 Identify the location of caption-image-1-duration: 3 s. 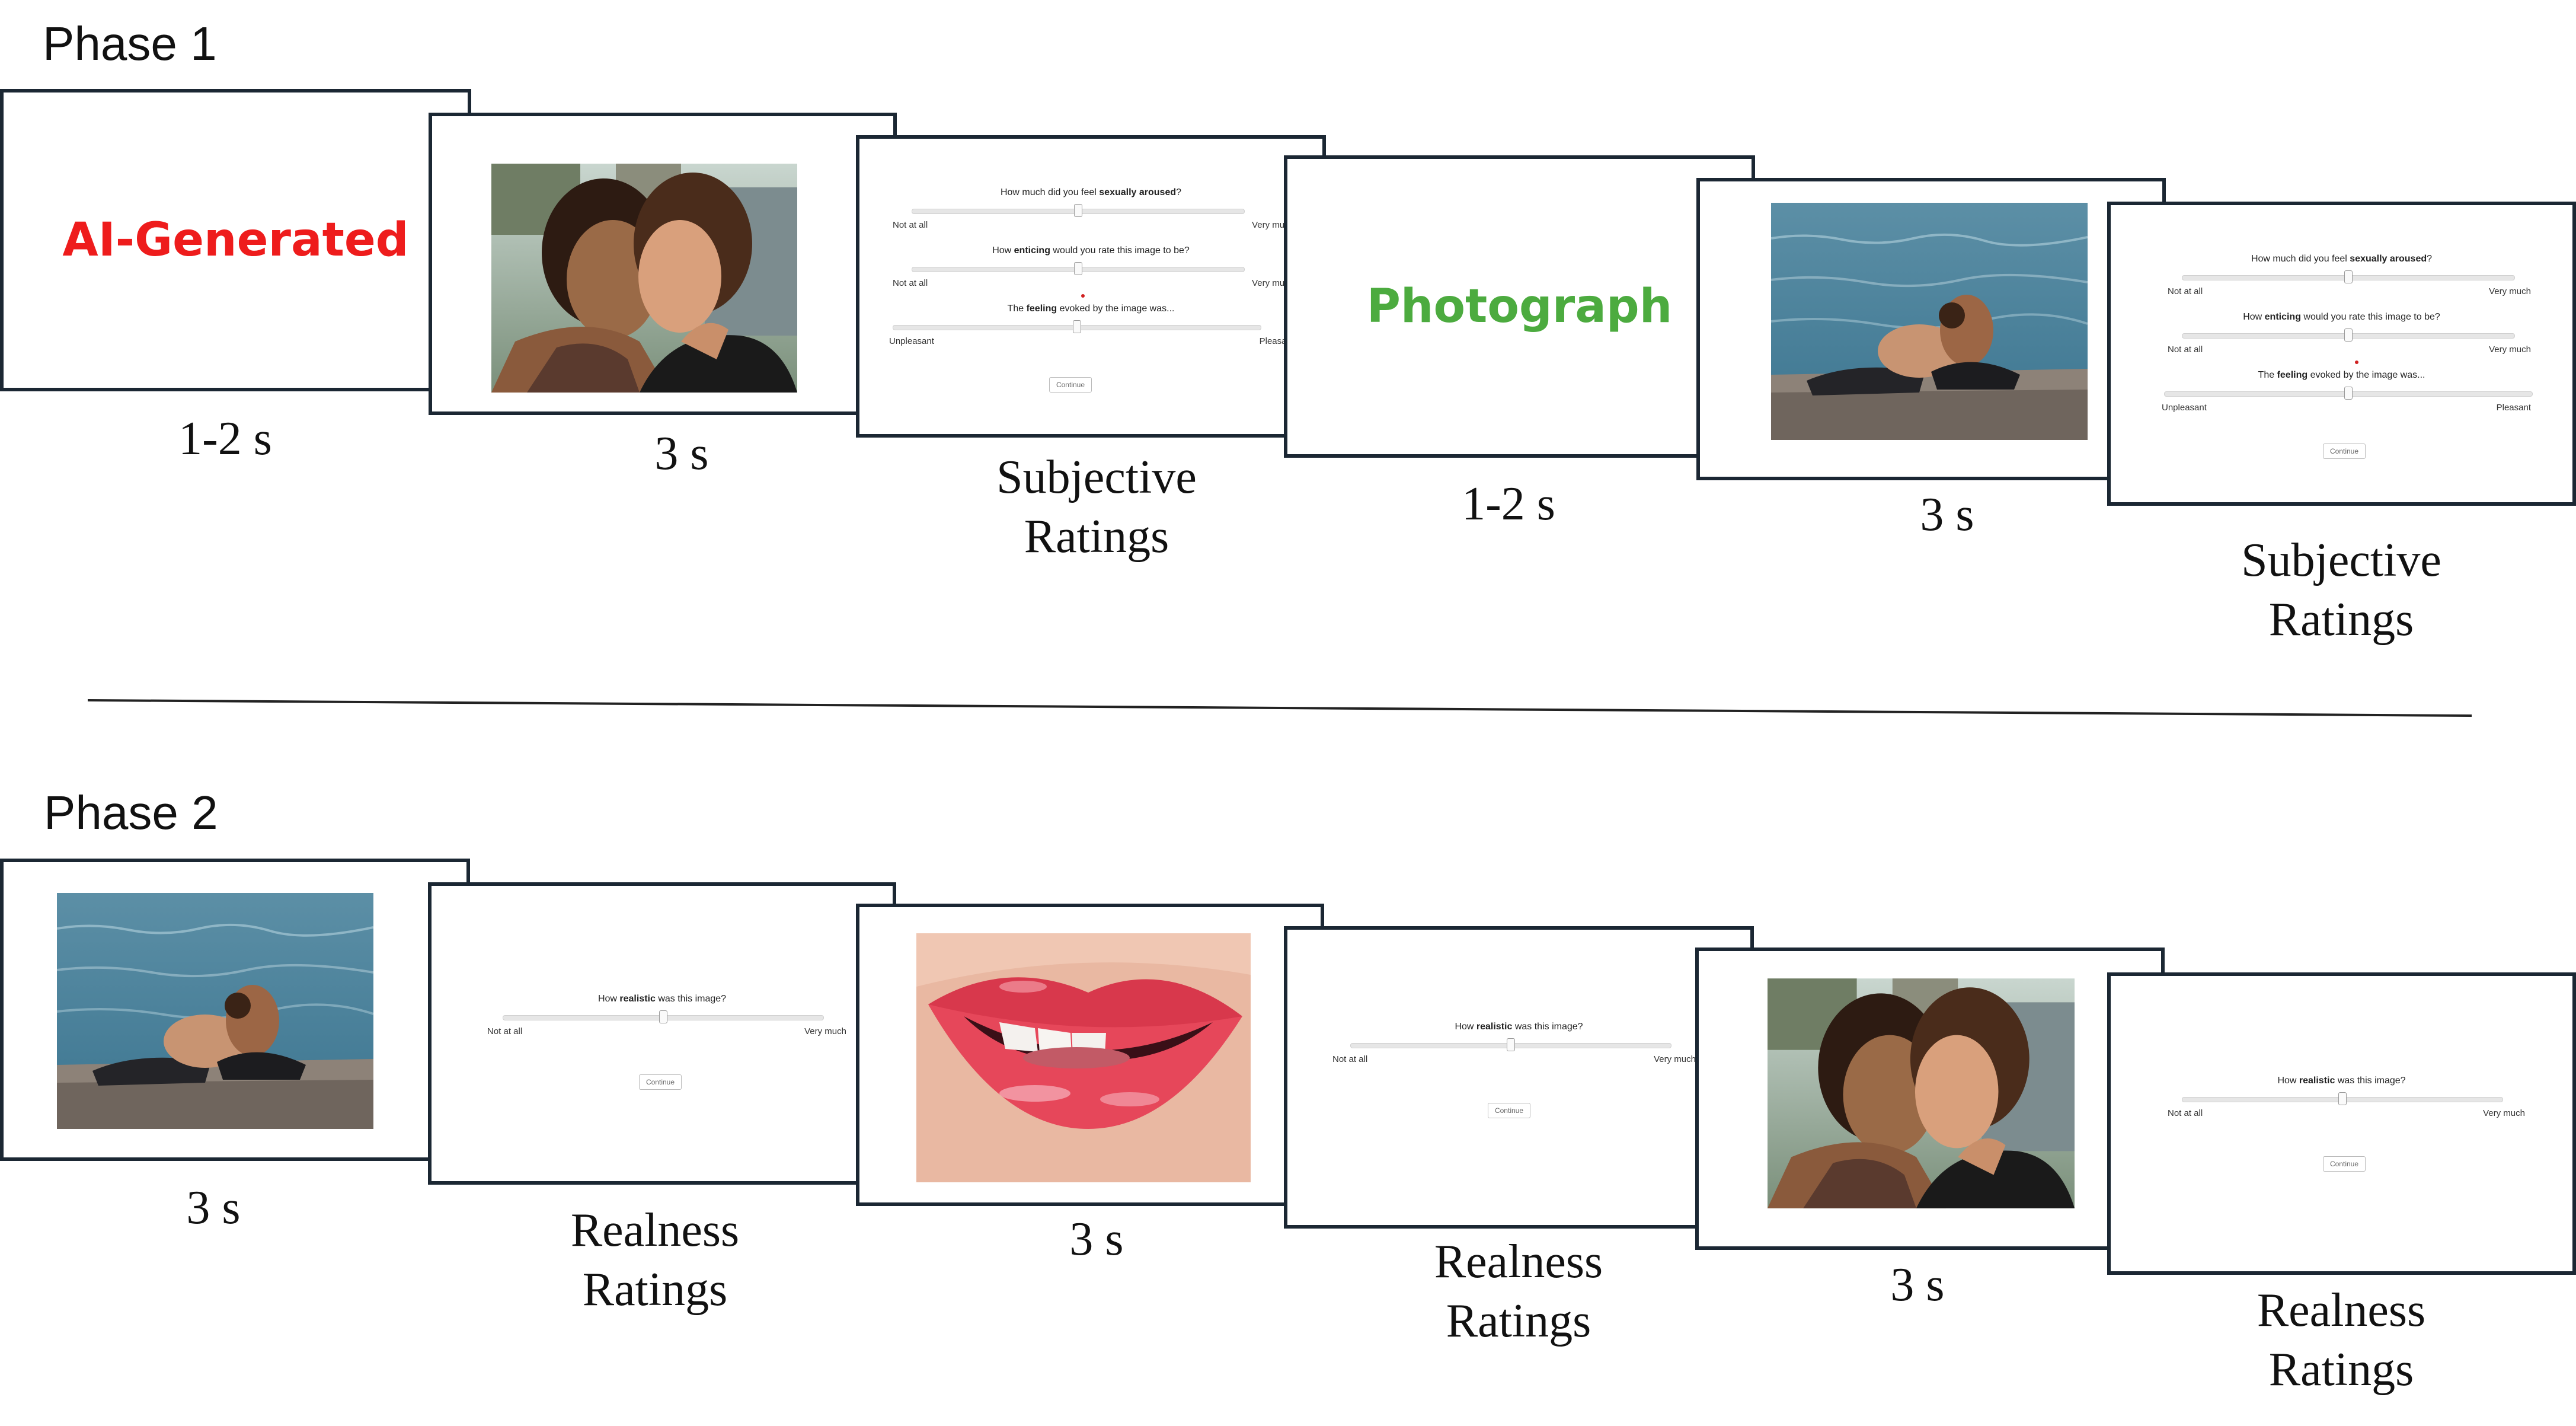
(681, 454).